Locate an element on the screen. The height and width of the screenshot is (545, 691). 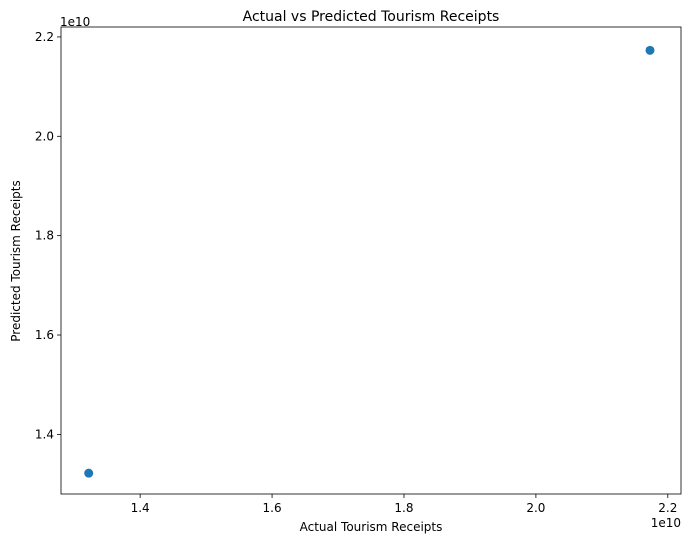
y-axis-label: Predicted Tourism Receipts is located at coordinates (16, 260).